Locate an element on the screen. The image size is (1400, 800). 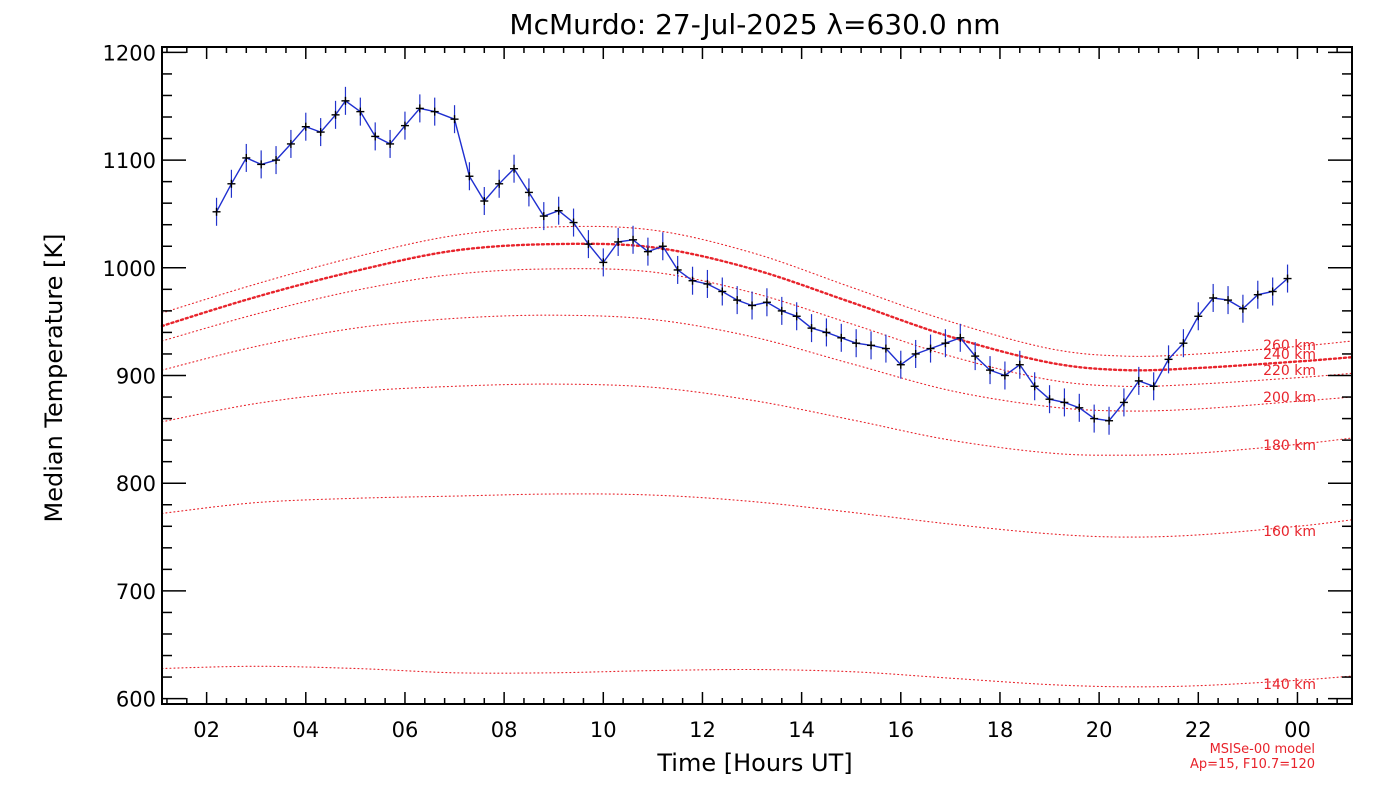
chart-title: McMurdo: 27-Jul-2025 λ=630.0 nm is located at coordinates (754, 24).